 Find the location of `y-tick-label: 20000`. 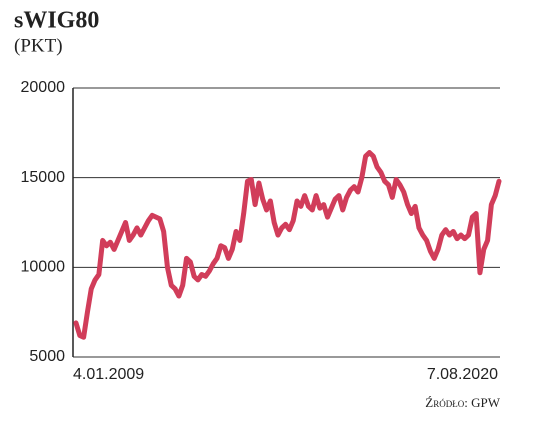

y-tick-label: 20000 is located at coordinates (43, 87).